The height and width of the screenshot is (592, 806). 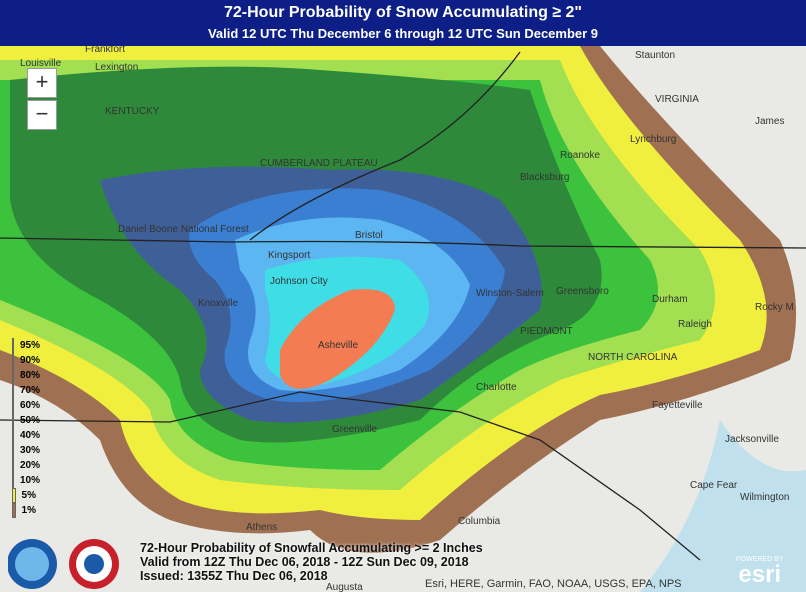 What do you see at coordinates (30, 480) in the screenshot?
I see `legend-label: 10%` at bounding box center [30, 480].